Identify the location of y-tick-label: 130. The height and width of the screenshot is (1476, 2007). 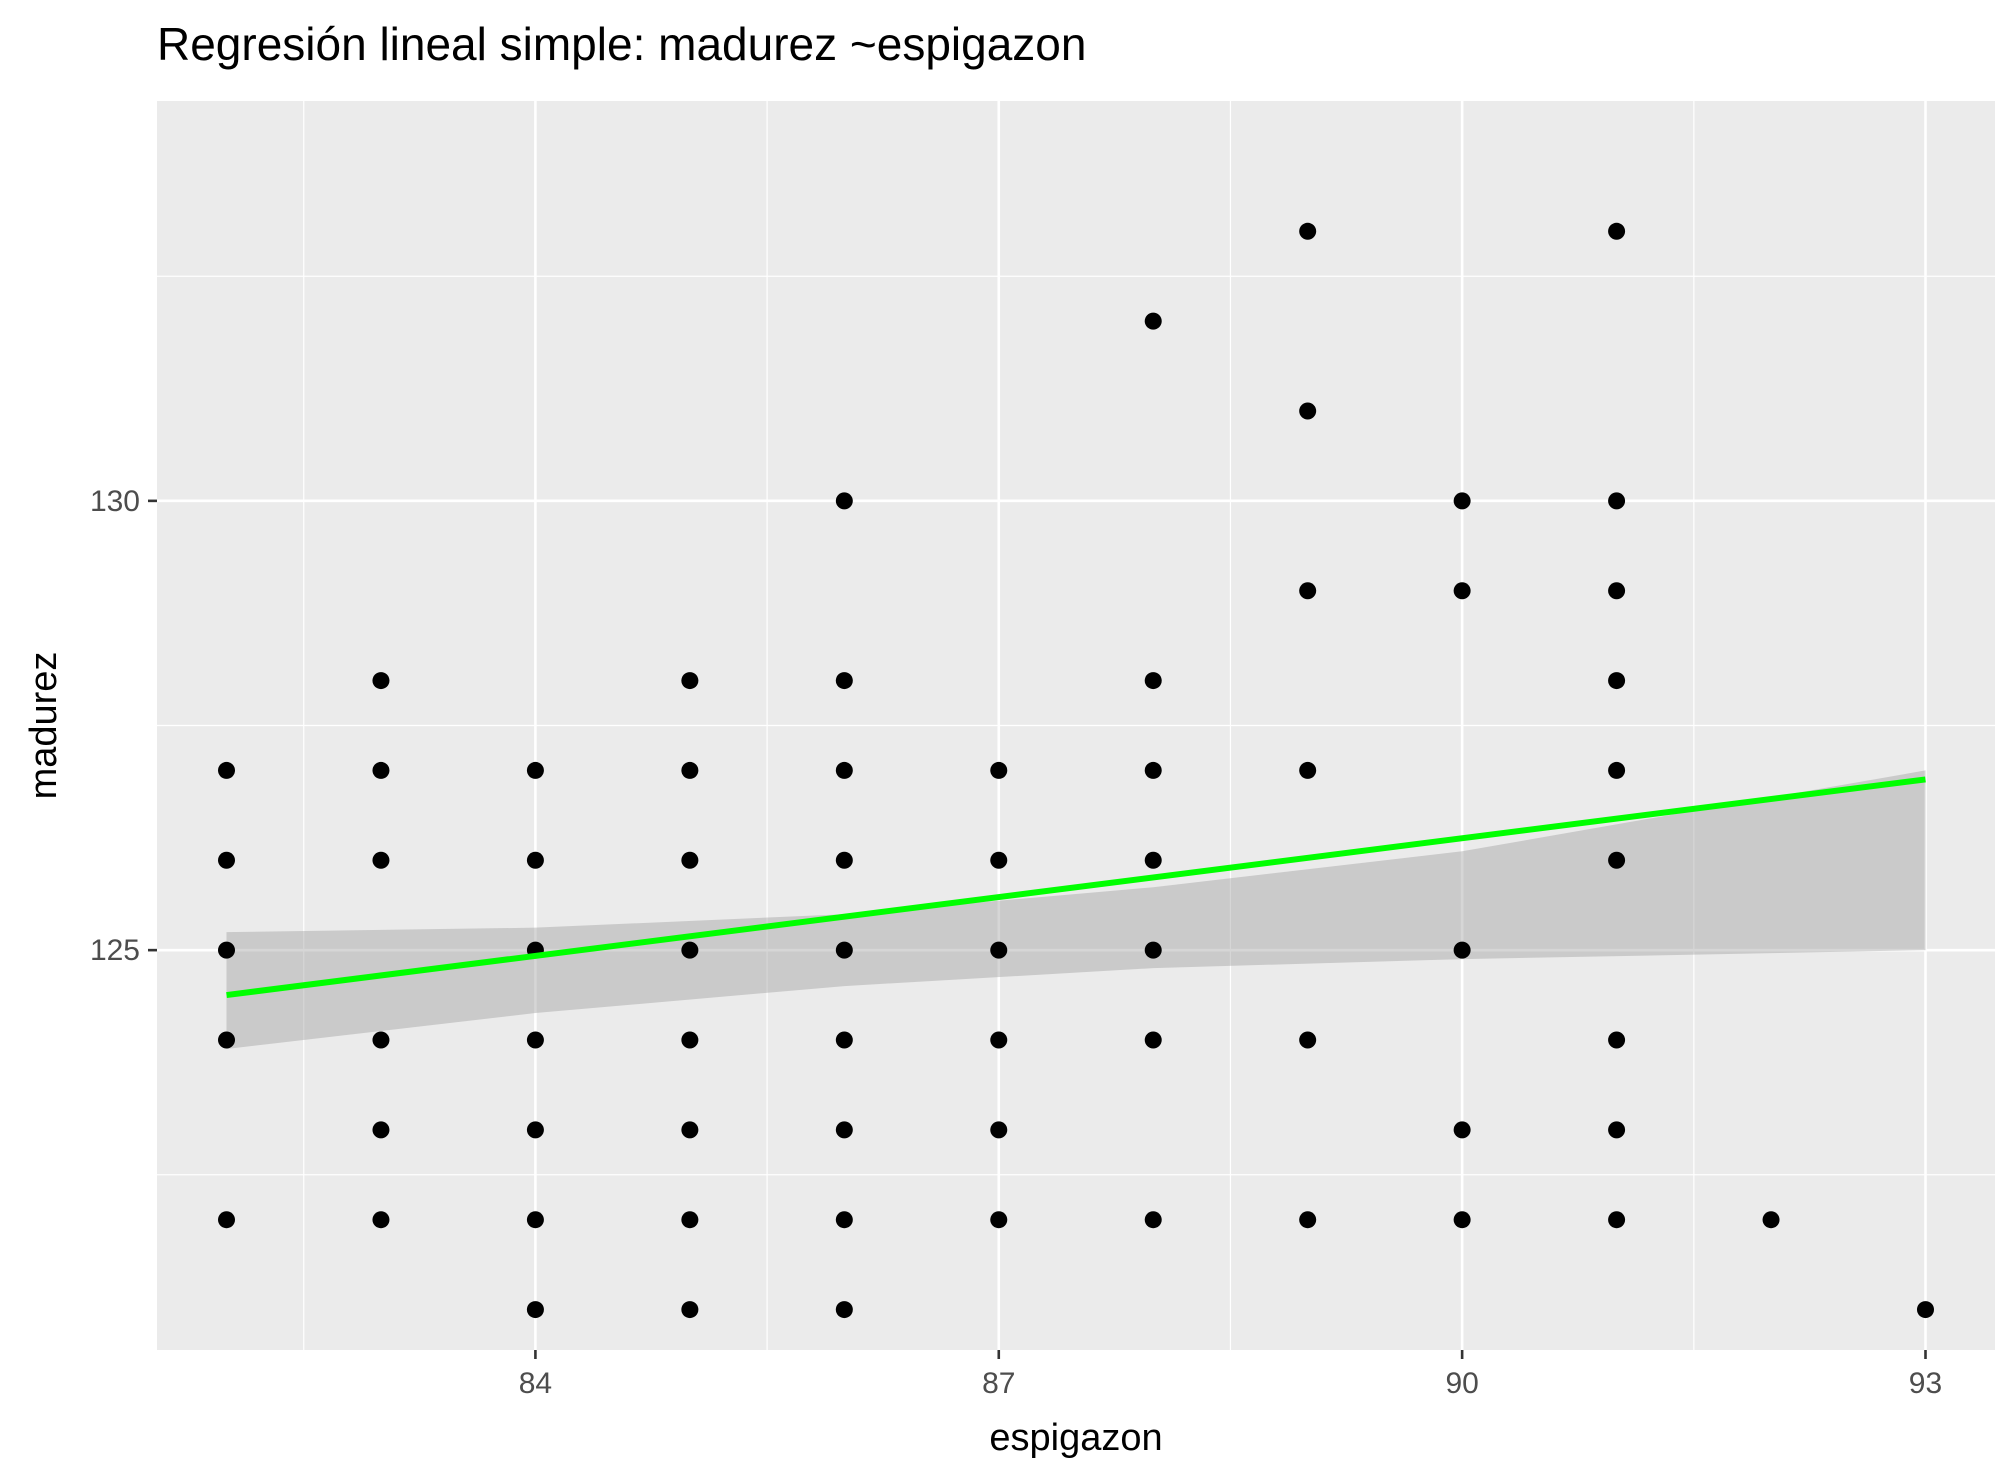
(115, 501).